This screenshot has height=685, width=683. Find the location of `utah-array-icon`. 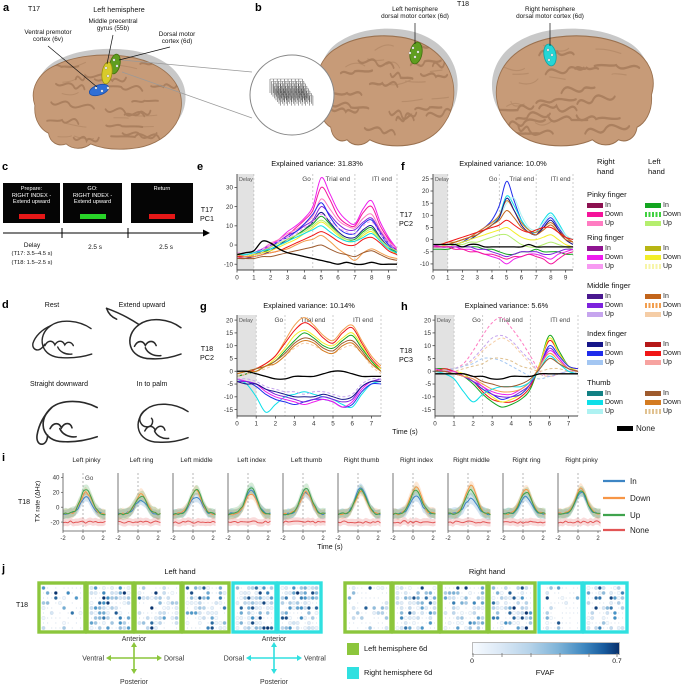

utah-array-icon is located at coordinates (291, 92).